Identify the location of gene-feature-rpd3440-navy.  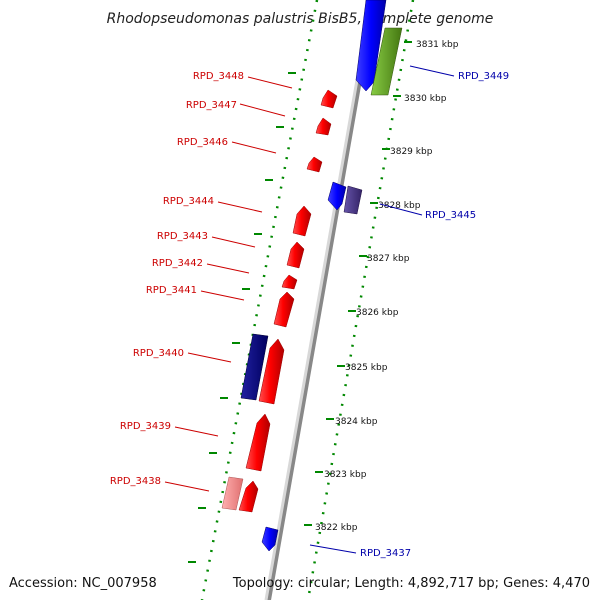
(254, 367).